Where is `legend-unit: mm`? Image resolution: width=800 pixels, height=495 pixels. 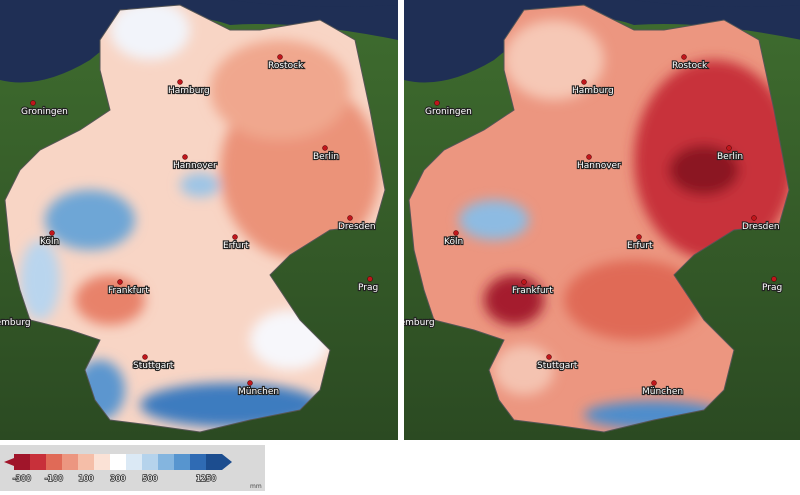
legend-unit: mm is located at coordinates (256, 486).